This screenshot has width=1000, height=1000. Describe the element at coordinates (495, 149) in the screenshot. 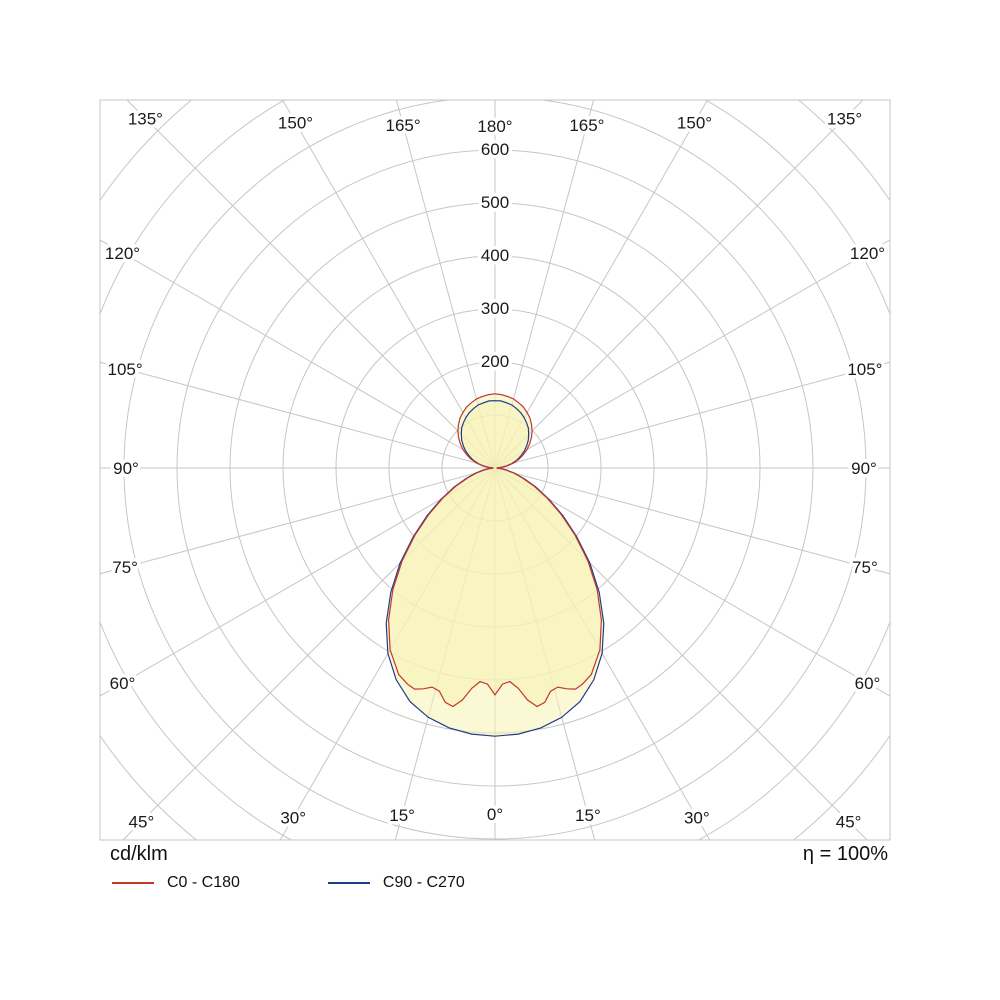

I see `svg-text: 600` at that location.